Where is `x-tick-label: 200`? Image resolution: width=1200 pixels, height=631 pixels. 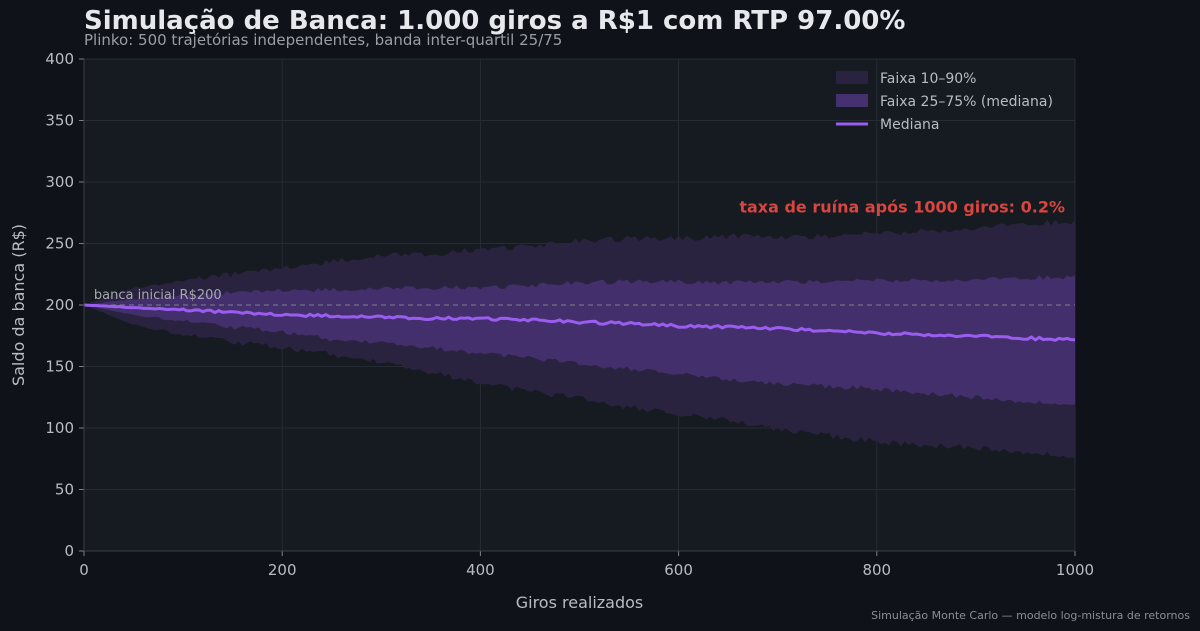 x-tick-label: 200 is located at coordinates (282, 570).